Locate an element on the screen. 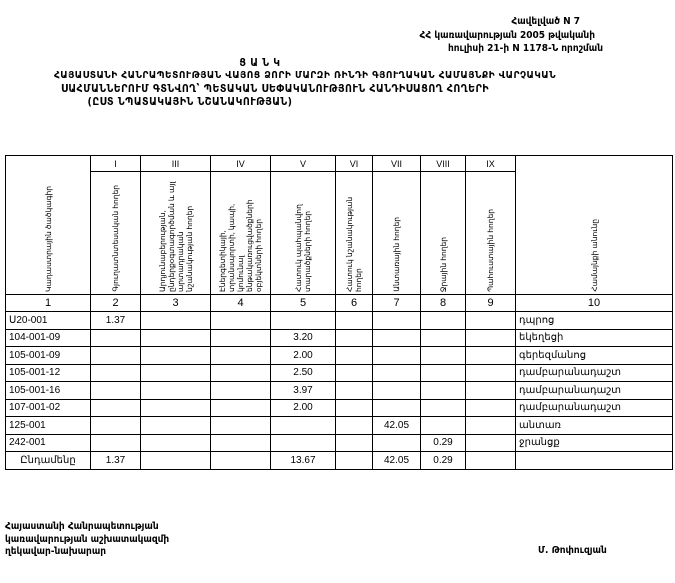 The image size is (675, 583). total-cell: 0.29 is located at coordinates (443, 460).